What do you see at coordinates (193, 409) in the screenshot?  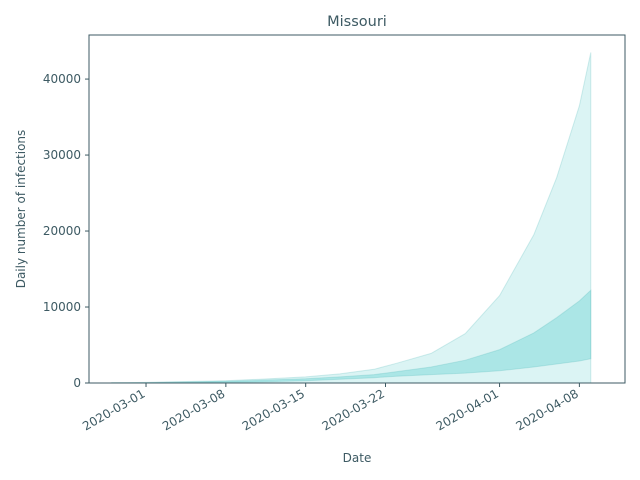 I see `x-tick-label: 2020-03-08` at bounding box center [193, 409].